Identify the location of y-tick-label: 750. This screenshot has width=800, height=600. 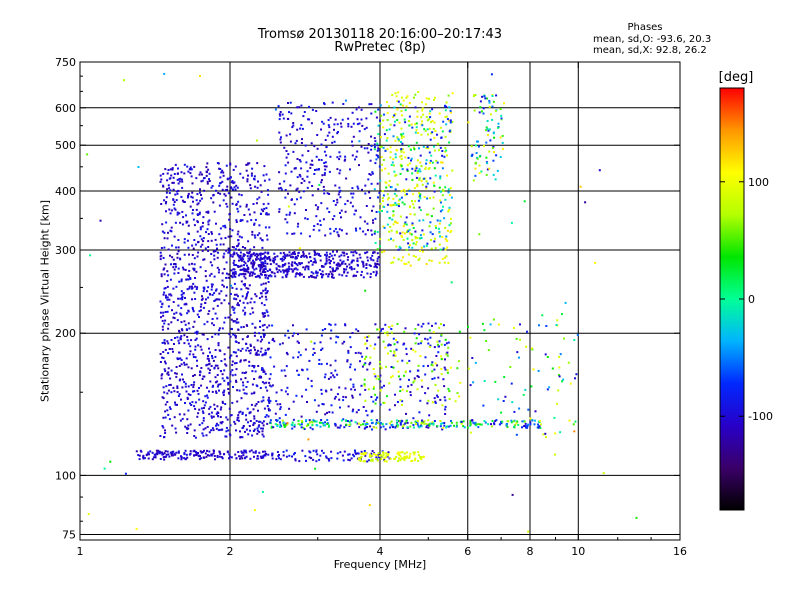
(65, 62).